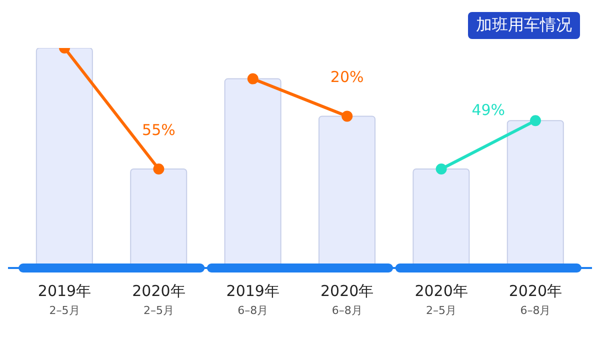 The width and height of the screenshot is (600, 337). Describe the element at coordinates (253, 299) in the screenshot. I see `x-tick-label: 2019年 6–8月` at that location.